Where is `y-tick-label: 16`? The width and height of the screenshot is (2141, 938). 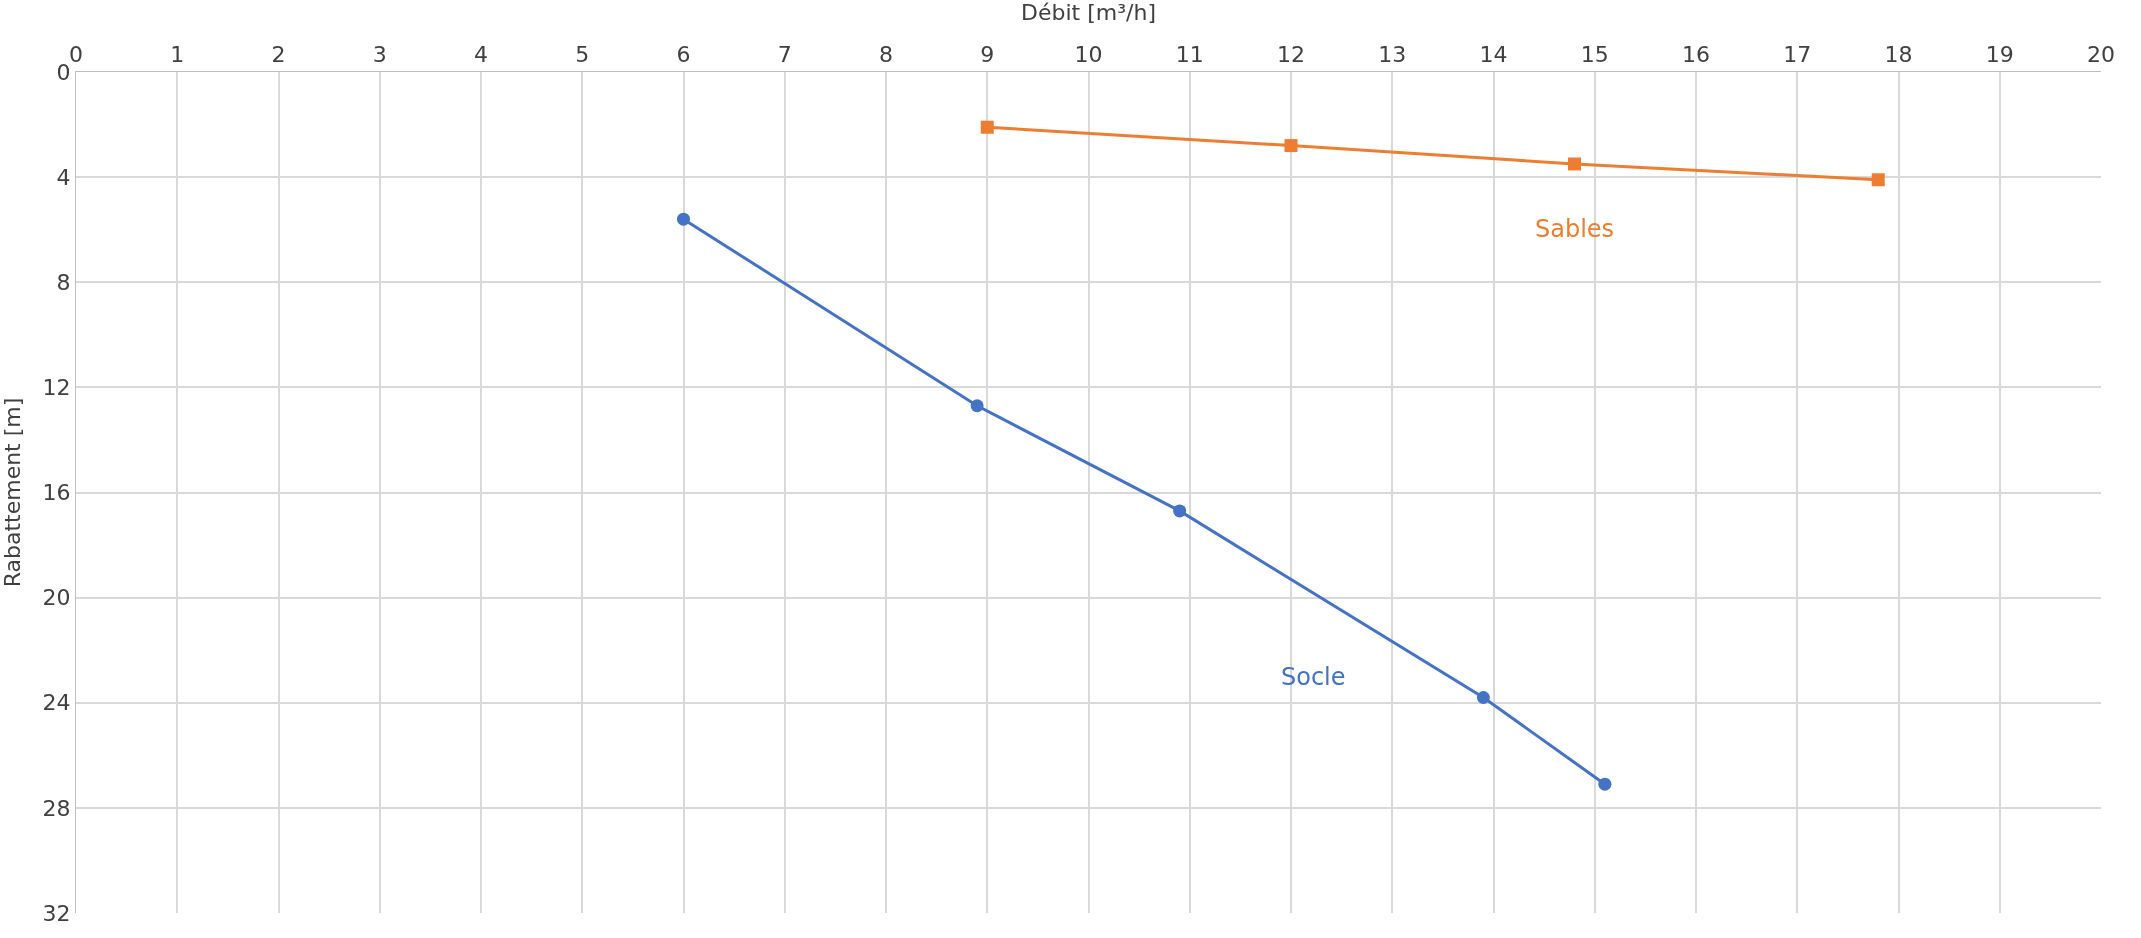
y-tick-label: 16 is located at coordinates (56, 493).